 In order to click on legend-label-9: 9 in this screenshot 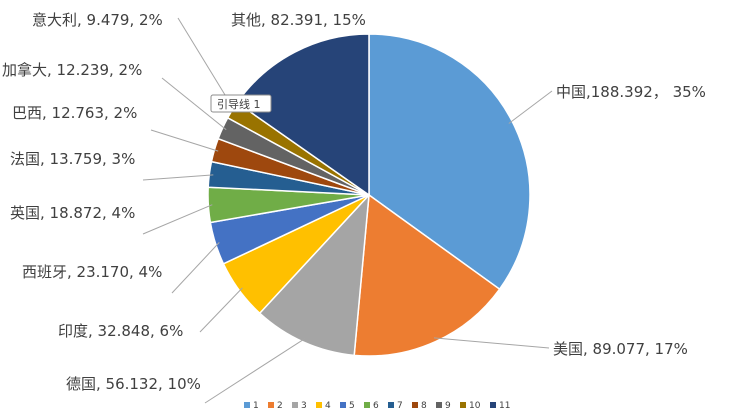, I will do `click(448, 406)`.